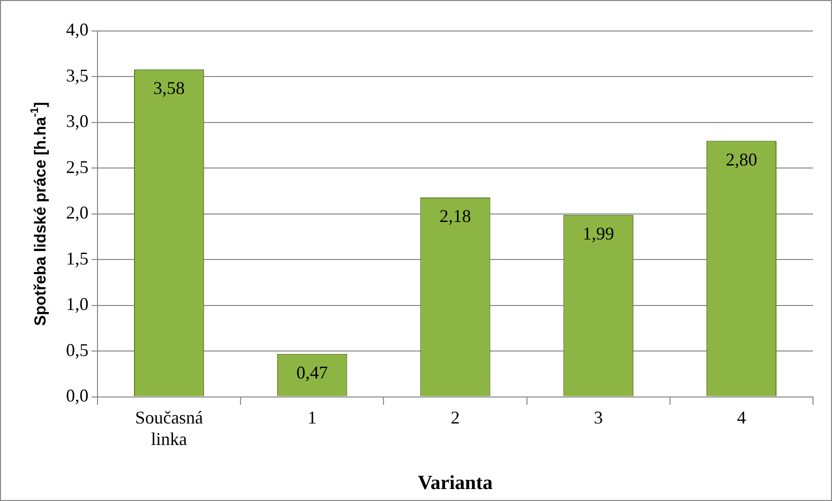  Describe the element at coordinates (169, 88) in the screenshot. I see `data-label: 3,58` at that location.